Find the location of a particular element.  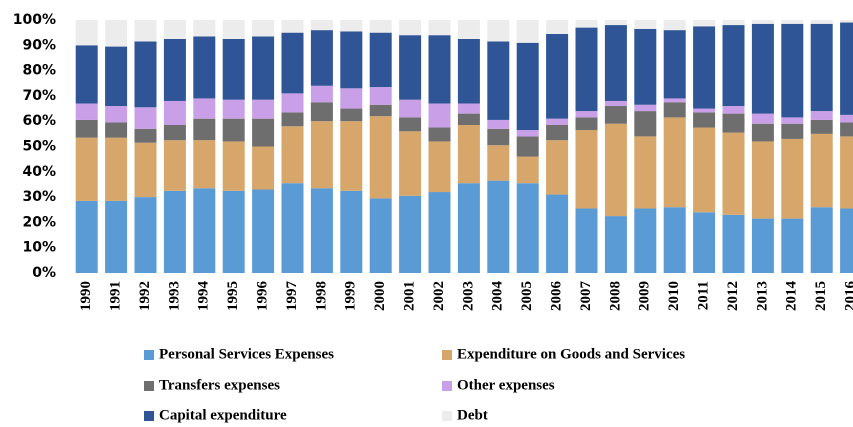

x-tick-label: 2014 is located at coordinates (792, 296).